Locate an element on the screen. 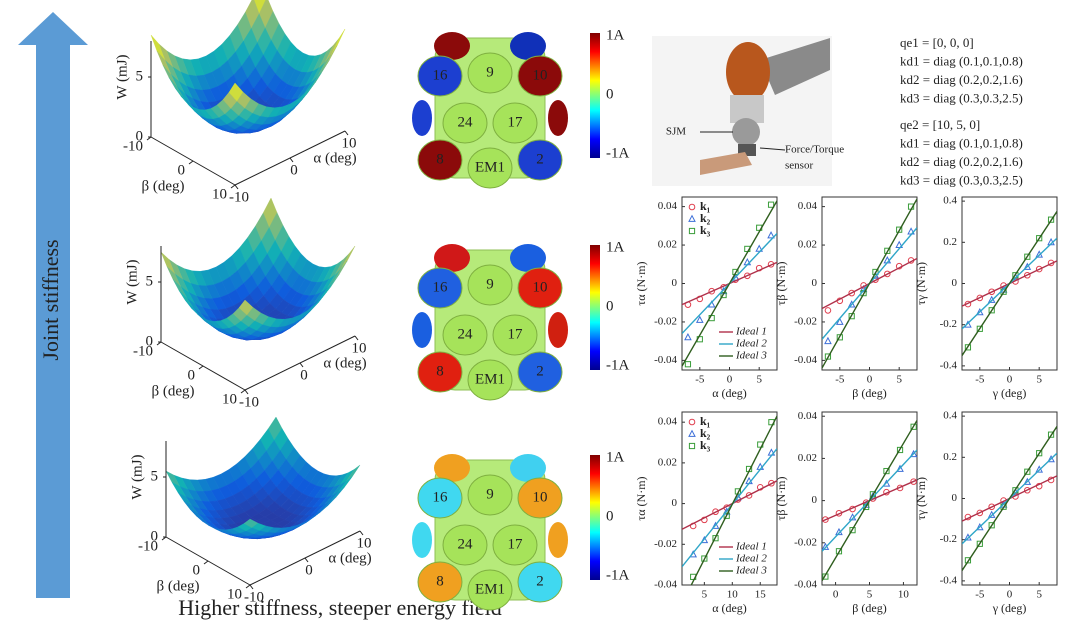  surface-patch is located at coordinates (246, 307).